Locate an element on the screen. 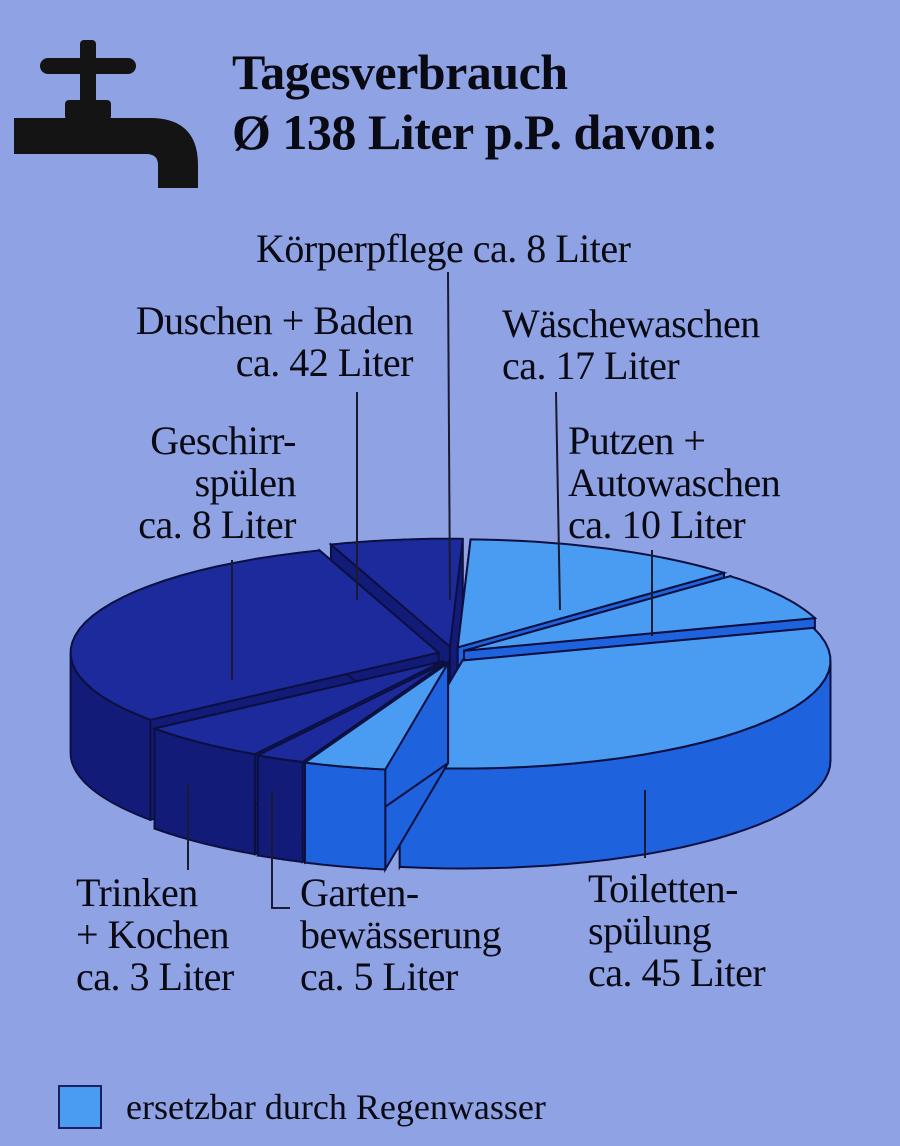 Image resolution: width=900 pixels, height=1146 pixels. label-line: Autowaschen is located at coordinates (674, 482).